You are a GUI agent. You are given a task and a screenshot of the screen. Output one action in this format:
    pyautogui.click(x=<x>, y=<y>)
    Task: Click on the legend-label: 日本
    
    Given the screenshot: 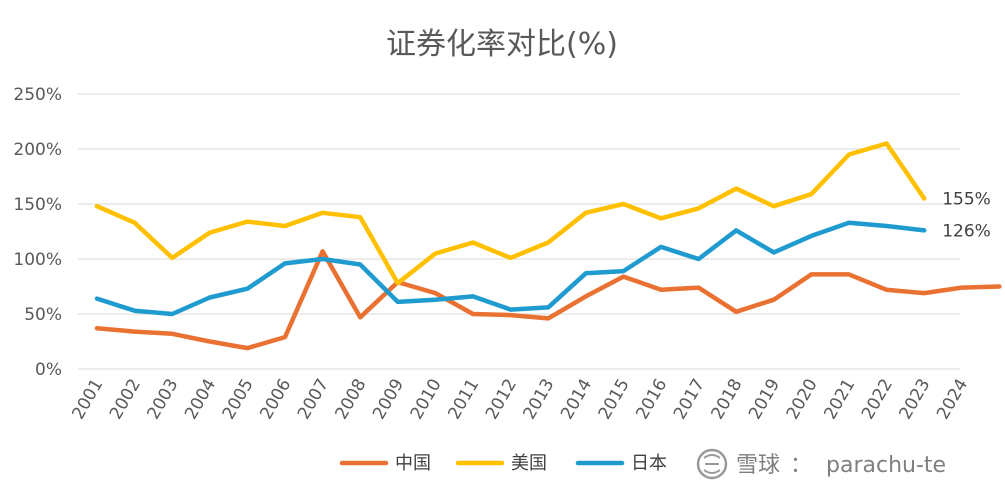 What is the action you would take?
    pyautogui.click(x=649, y=463)
    